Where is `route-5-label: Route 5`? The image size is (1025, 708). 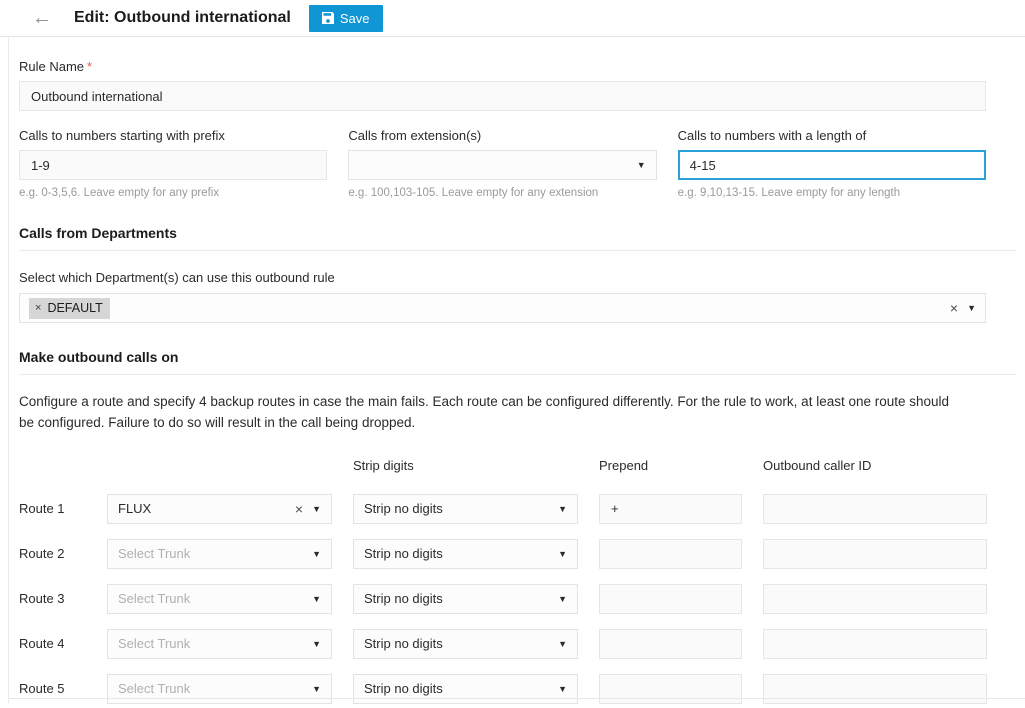 route-5-label: Route 5 is located at coordinates (42, 689).